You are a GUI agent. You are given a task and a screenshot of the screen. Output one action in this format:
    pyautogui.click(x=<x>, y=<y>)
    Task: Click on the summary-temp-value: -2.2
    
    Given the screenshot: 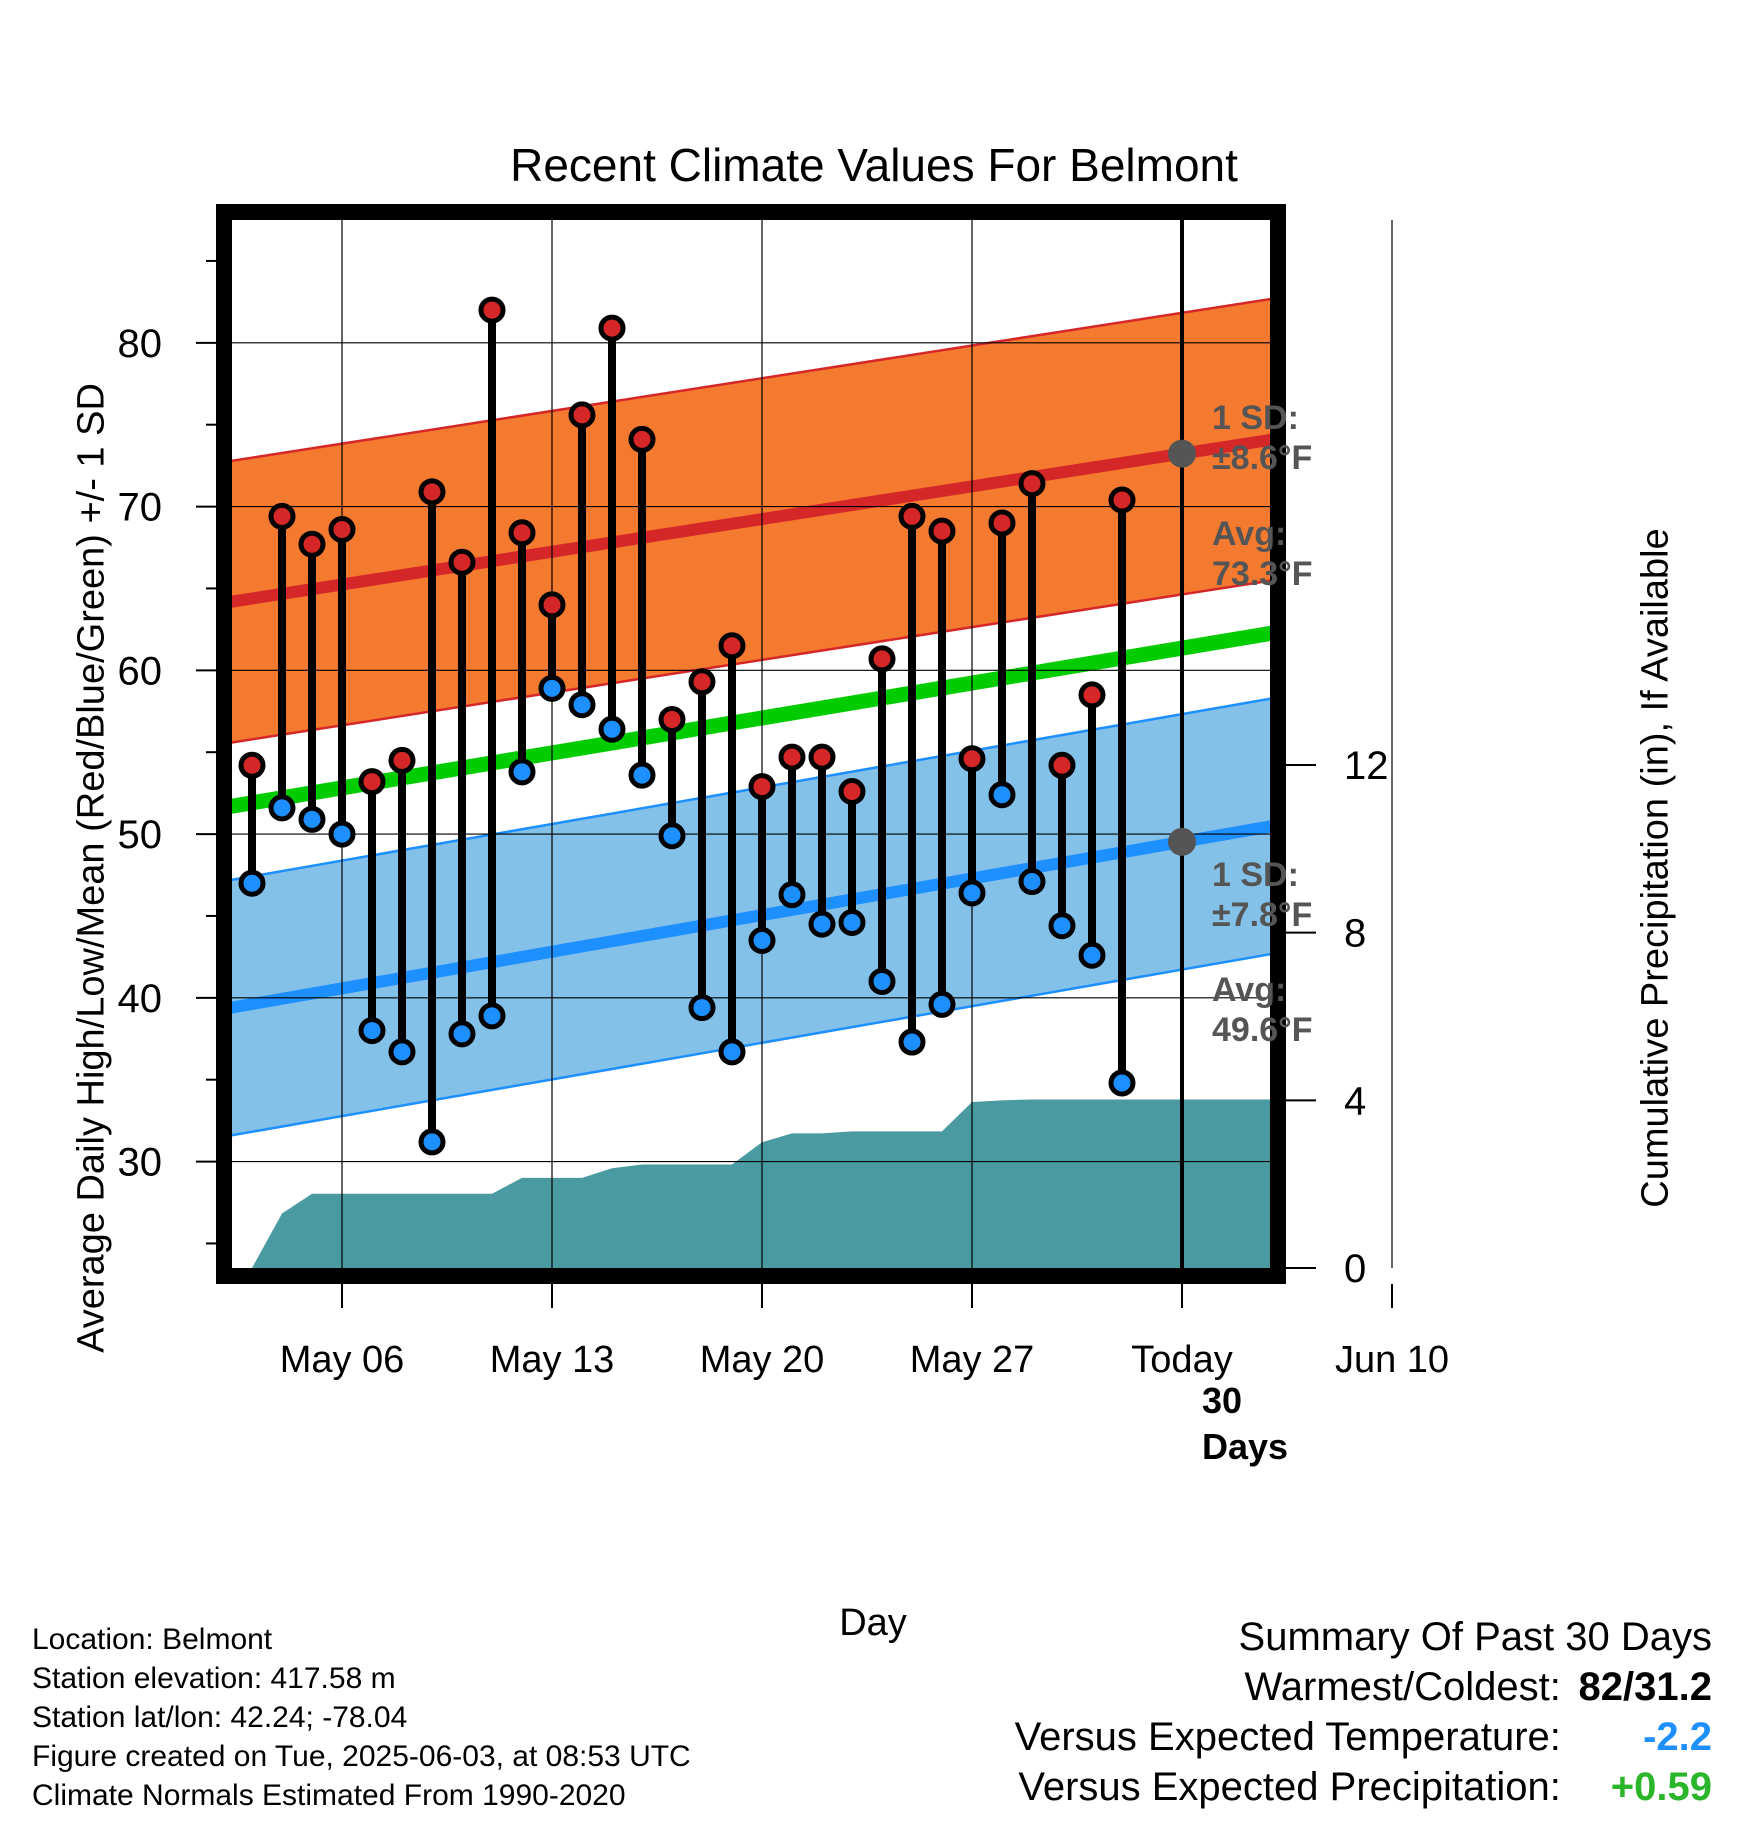 What is the action you would take?
    pyautogui.click(x=1677, y=1737)
    